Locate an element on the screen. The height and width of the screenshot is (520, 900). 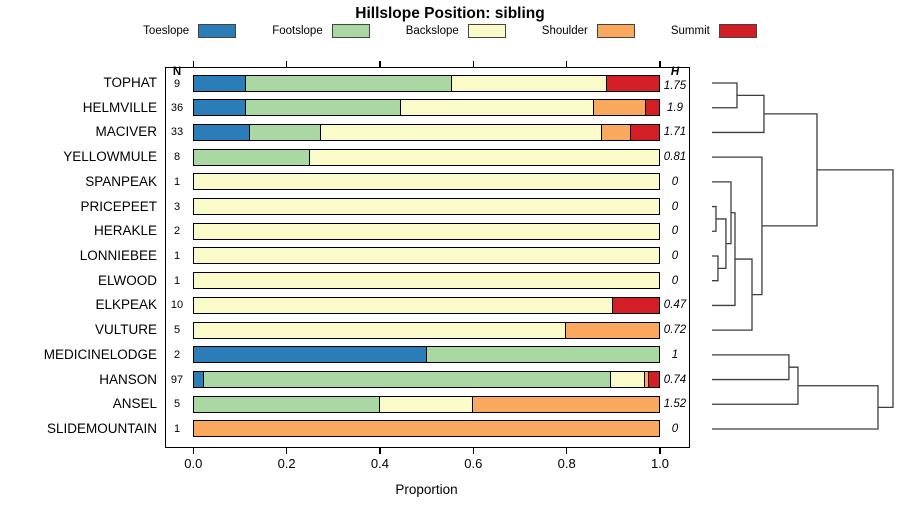
legend-item: Footslope is located at coordinates (321, 31).